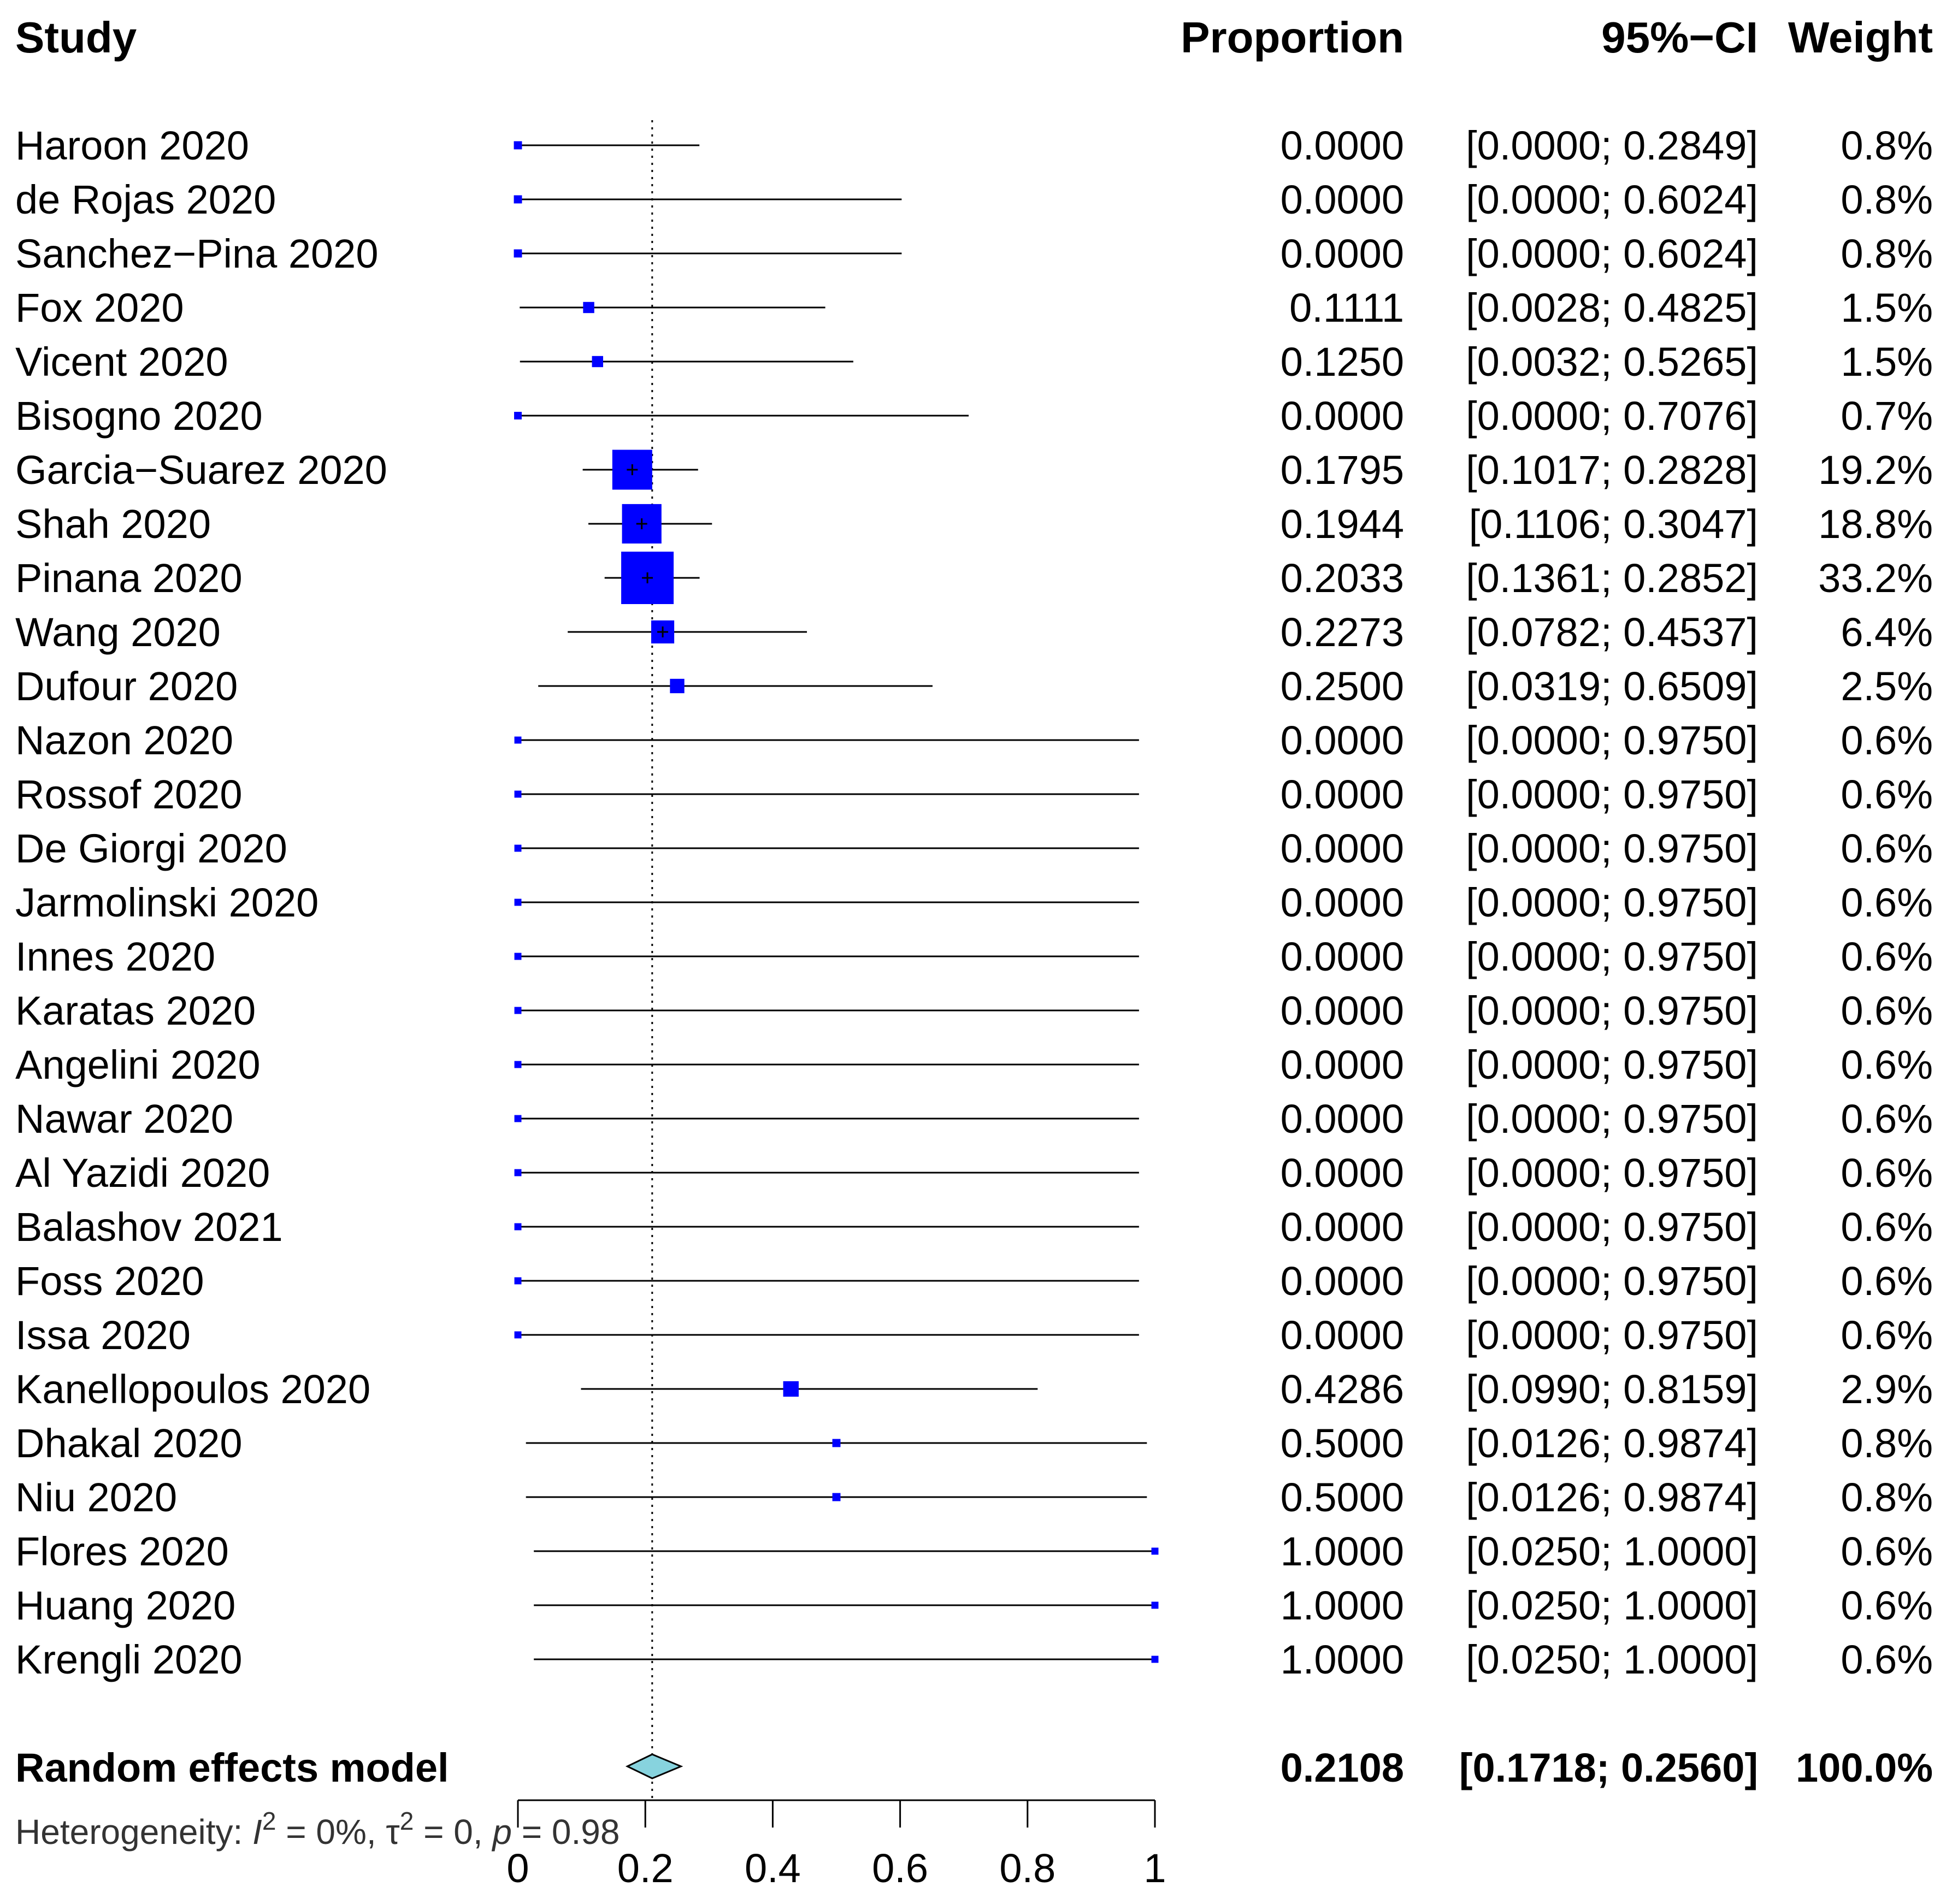  I want to click on ci-value: [0.0782; 0.4537], so click(1612, 632).